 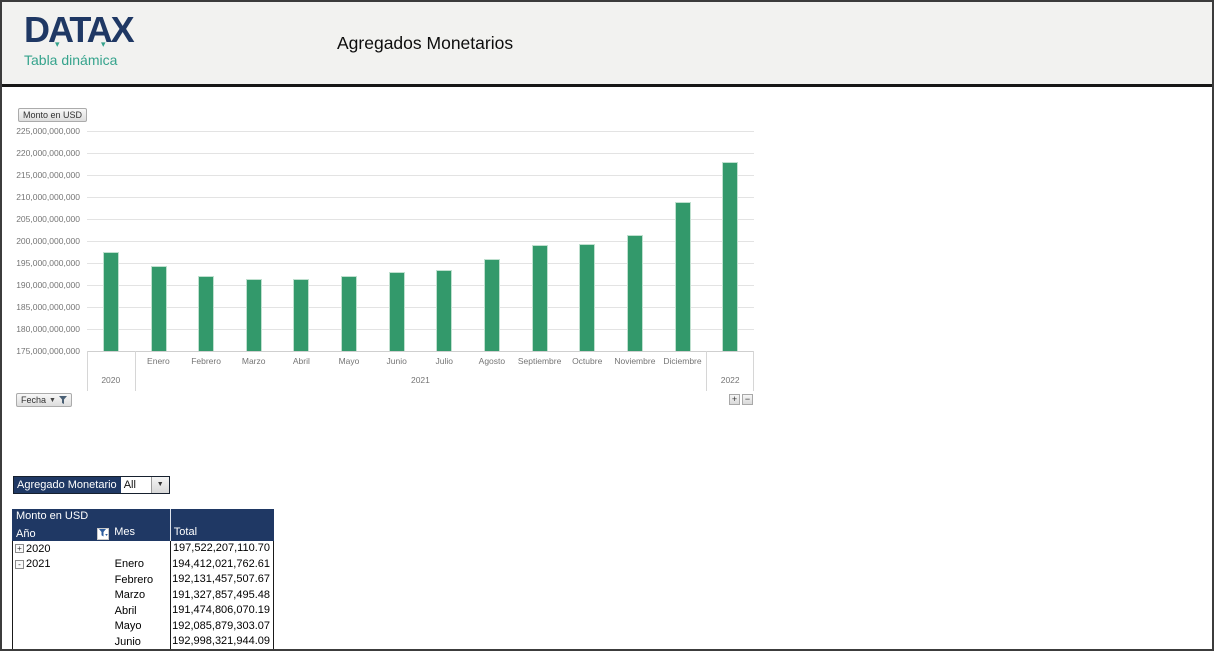 What do you see at coordinates (143, 626) in the screenshot?
I see `pivot-table-row: Mayo 192,085,879,303.07` at bounding box center [143, 626].